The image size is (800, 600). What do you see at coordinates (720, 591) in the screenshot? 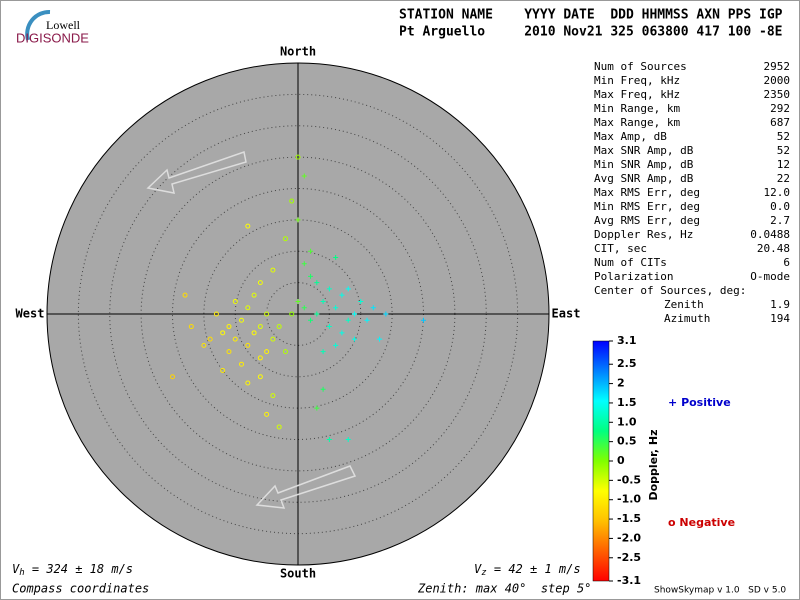
I see `version: ShowSkymap v 1.0 SD v 5.0` at bounding box center [720, 591].